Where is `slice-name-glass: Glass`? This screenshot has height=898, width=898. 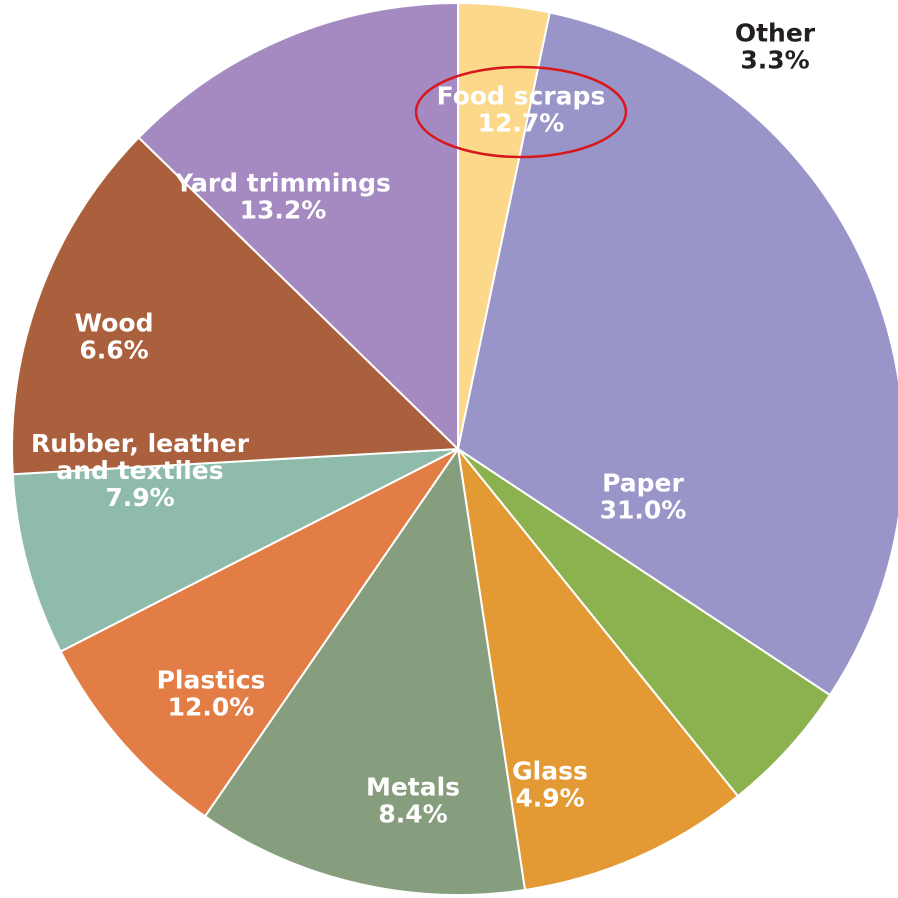
slice-name-glass: Glass is located at coordinates (550, 771).